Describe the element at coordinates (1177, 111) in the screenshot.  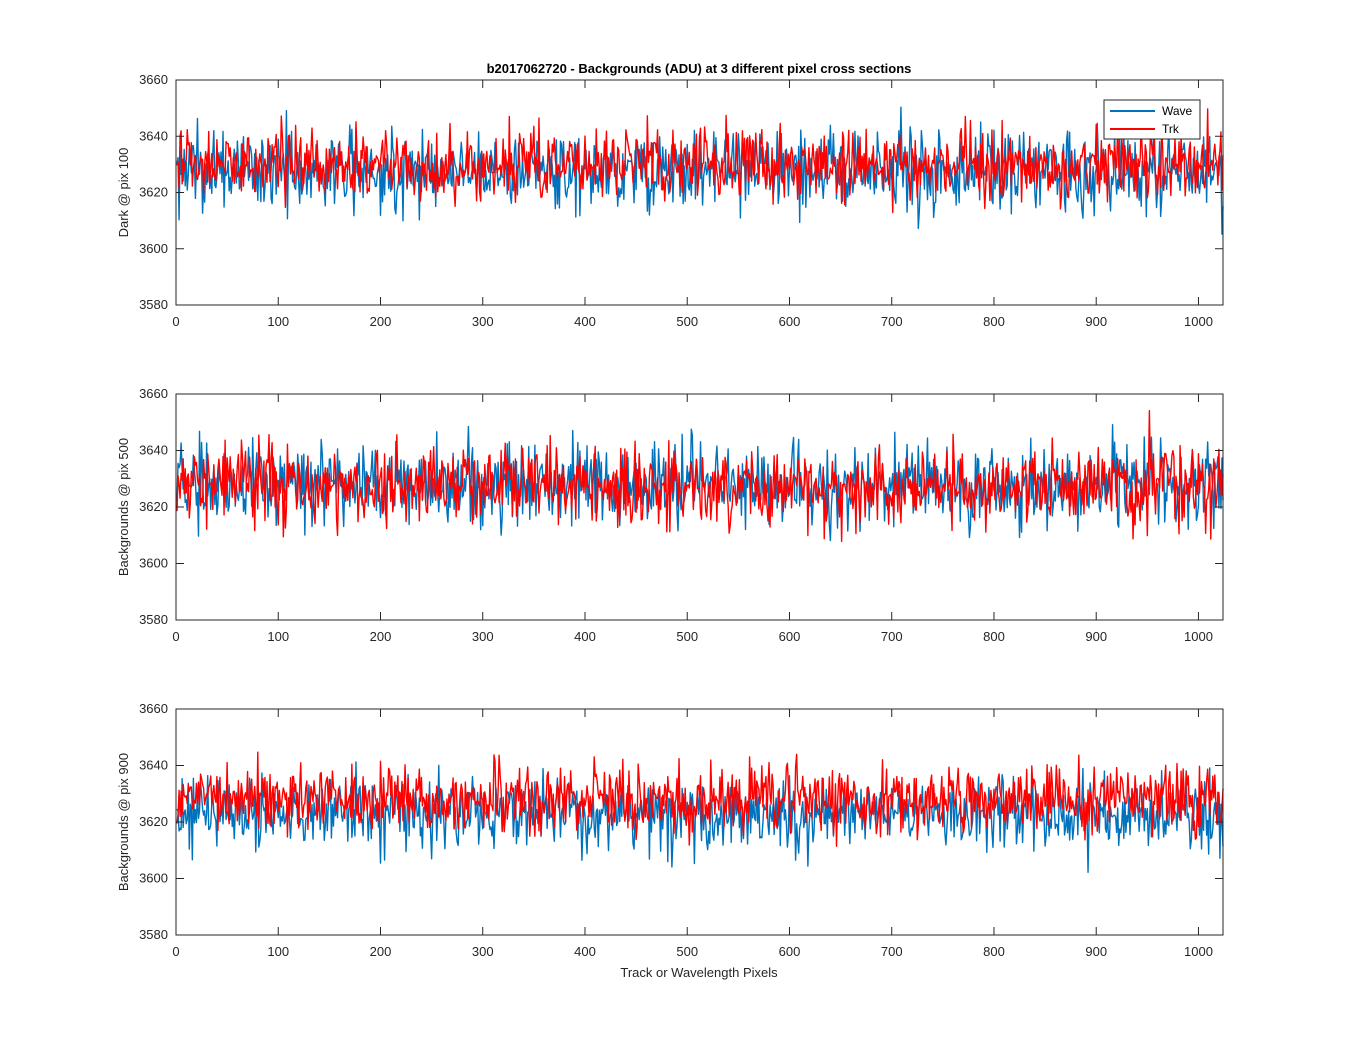
I see `legend-label-wave: Wave` at that location.